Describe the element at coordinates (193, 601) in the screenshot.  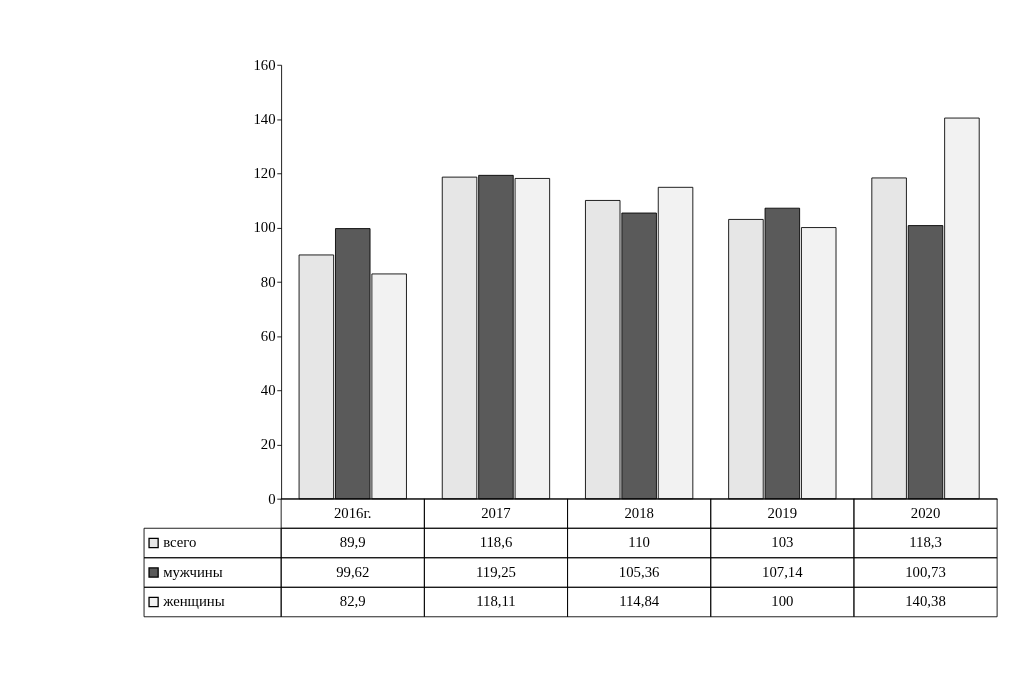
I see `legend-label: женщины` at that location.